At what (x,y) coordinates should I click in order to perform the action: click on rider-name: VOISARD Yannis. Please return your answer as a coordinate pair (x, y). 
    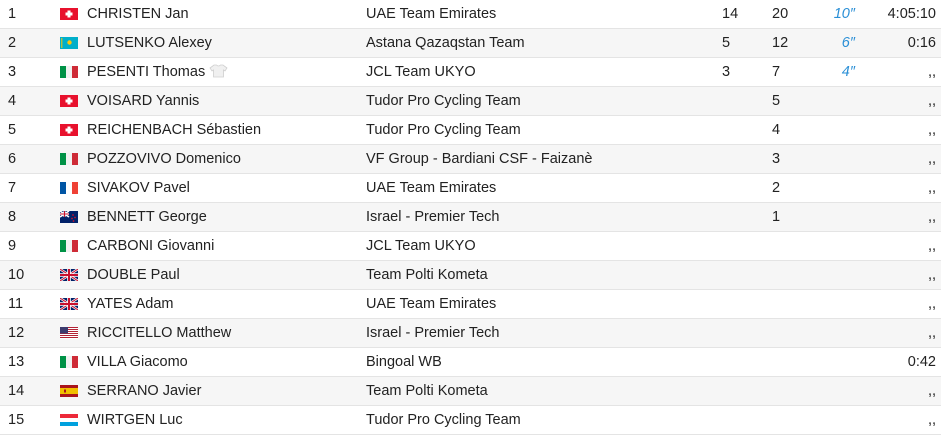
    Looking at the image, I should click on (143, 101).